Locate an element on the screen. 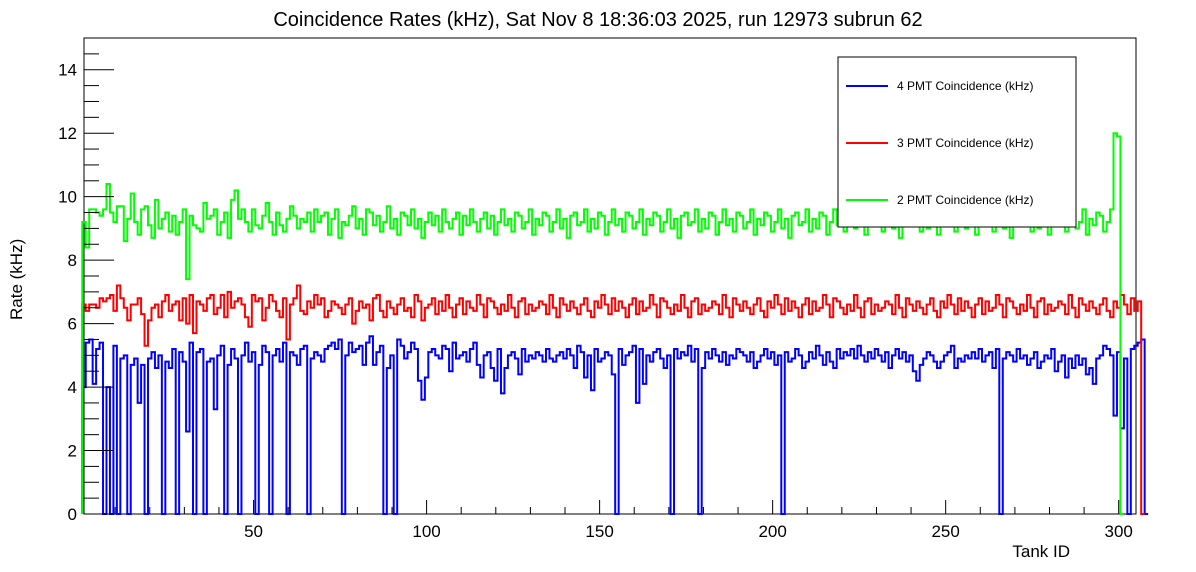 The height and width of the screenshot is (572, 1196). y-tick-label: 0 is located at coordinates (72, 514).